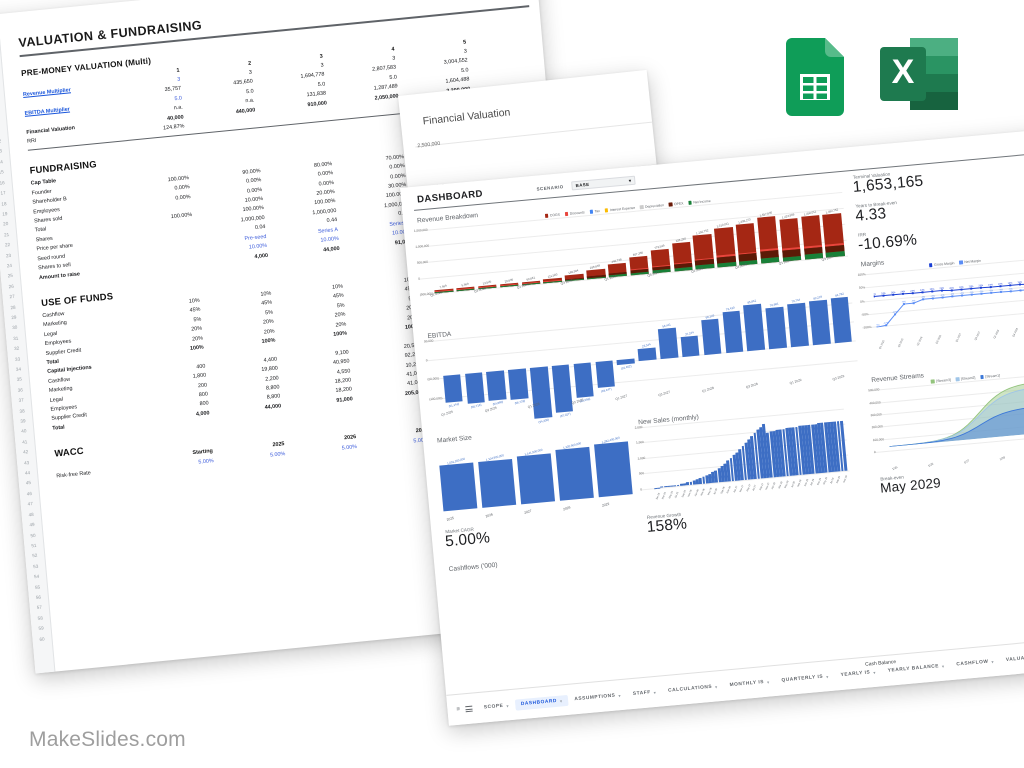 The image size is (1024, 768). Describe the element at coordinates (621, 397) in the screenshot. I see `x-axis-tick: Q1 2027` at that location.